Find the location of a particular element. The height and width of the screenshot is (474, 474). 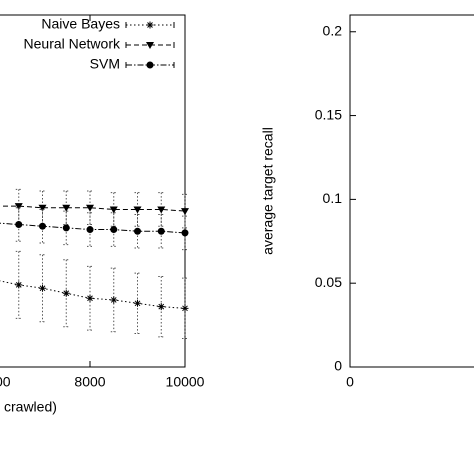

series-line is located at coordinates (93, 294).